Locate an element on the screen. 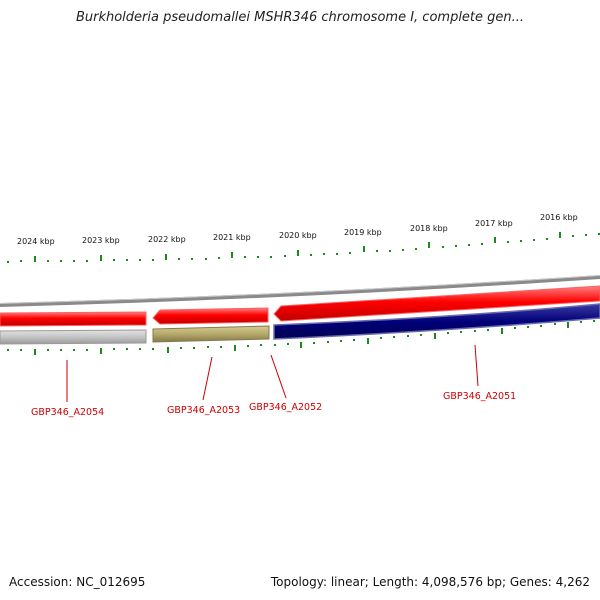 The width and height of the screenshot is (600, 600). gene-label-GBP346_A2051: GBP346_A2051 is located at coordinates (479, 396).